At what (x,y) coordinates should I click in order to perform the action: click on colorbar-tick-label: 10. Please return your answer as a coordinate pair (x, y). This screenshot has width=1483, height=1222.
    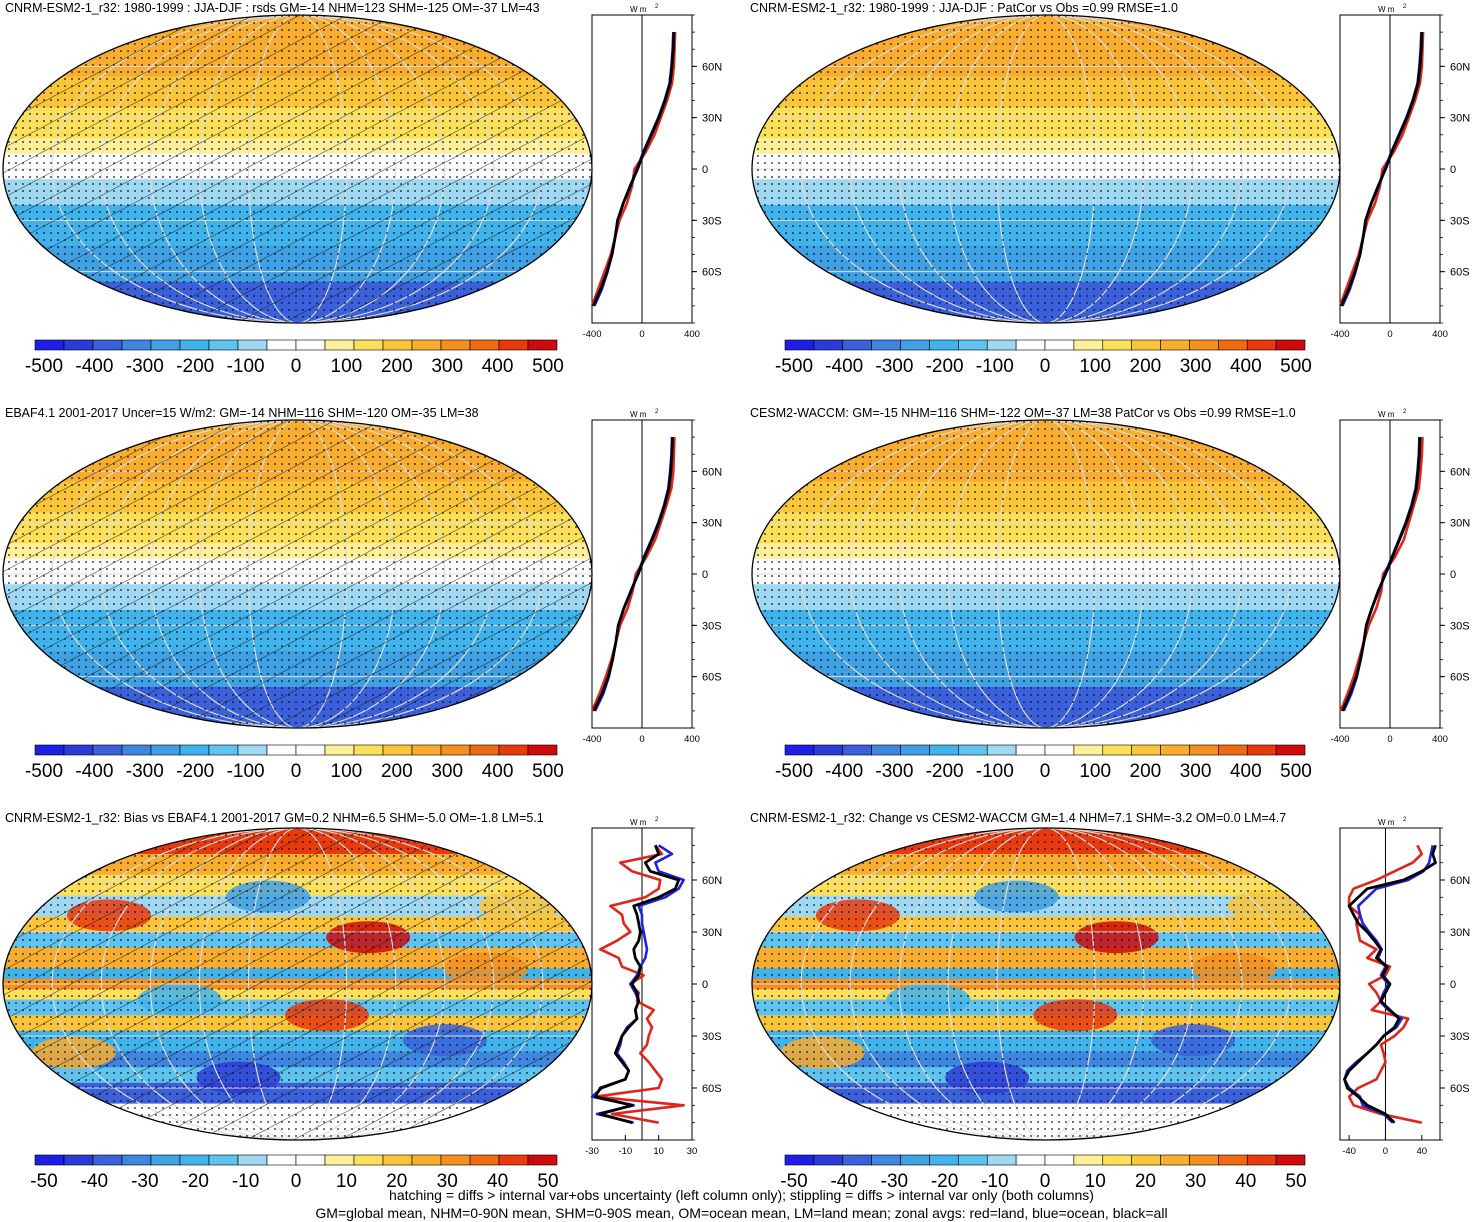
    Looking at the image, I should click on (1095, 1181).